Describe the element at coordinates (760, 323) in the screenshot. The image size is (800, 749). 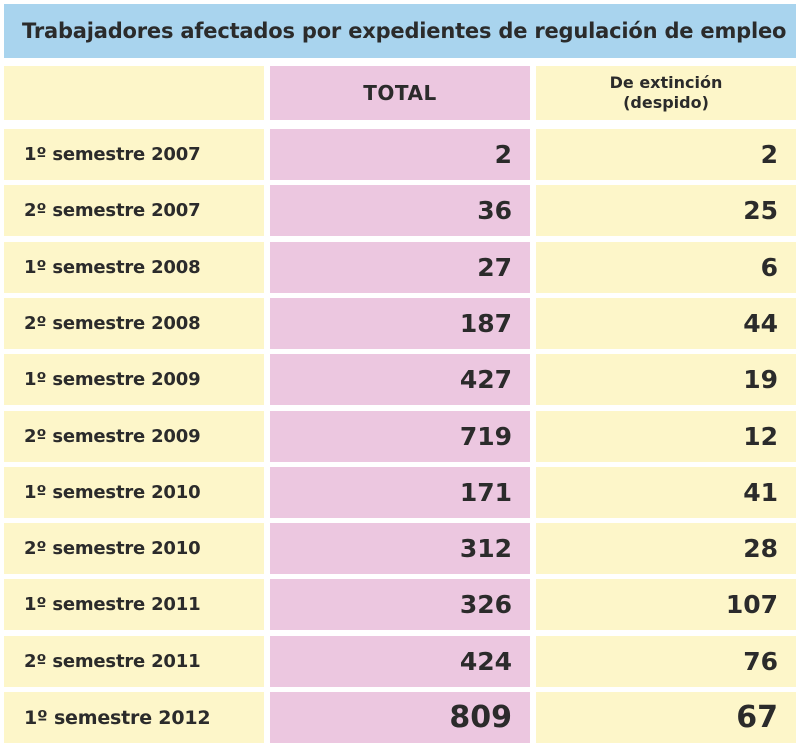
I see `row-extincion-value: 44` at that location.